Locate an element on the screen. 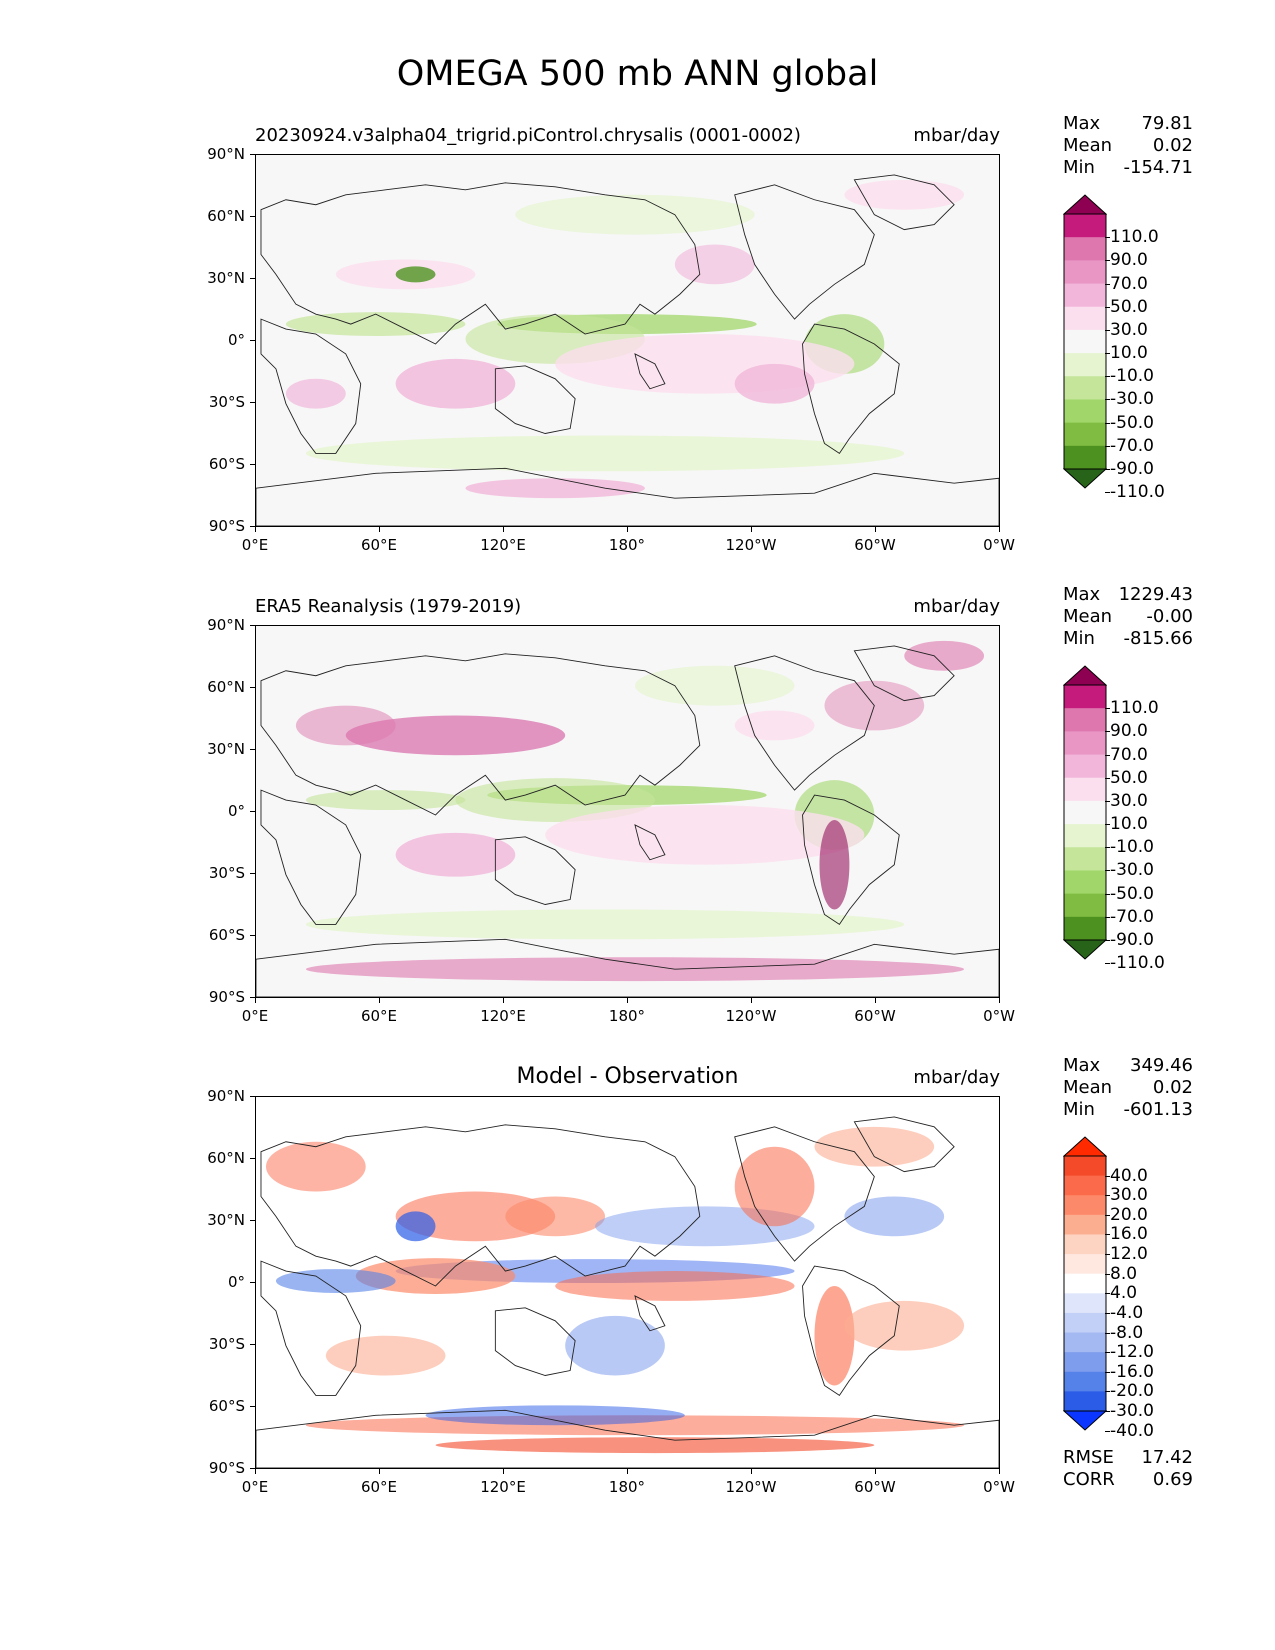  figure-title: OMEGA 500 mb ANN global is located at coordinates (637, 74).